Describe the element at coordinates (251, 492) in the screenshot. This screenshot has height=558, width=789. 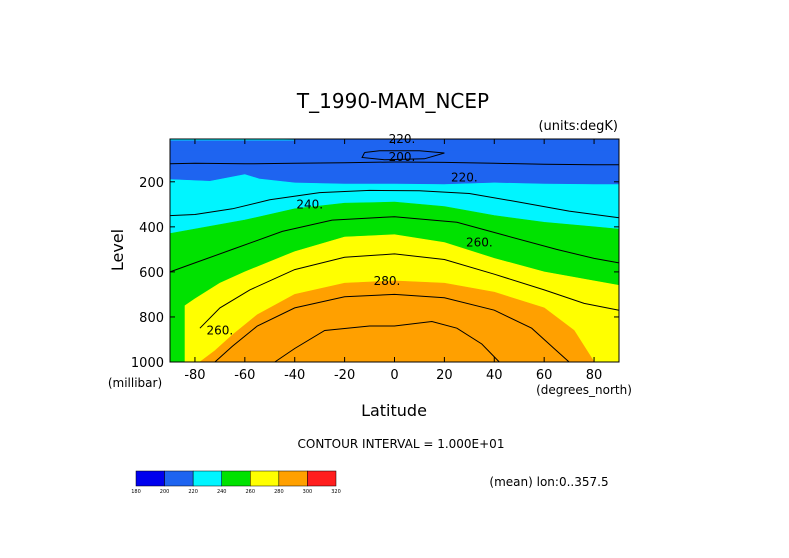
I see `colorbar-label: 260` at that location.